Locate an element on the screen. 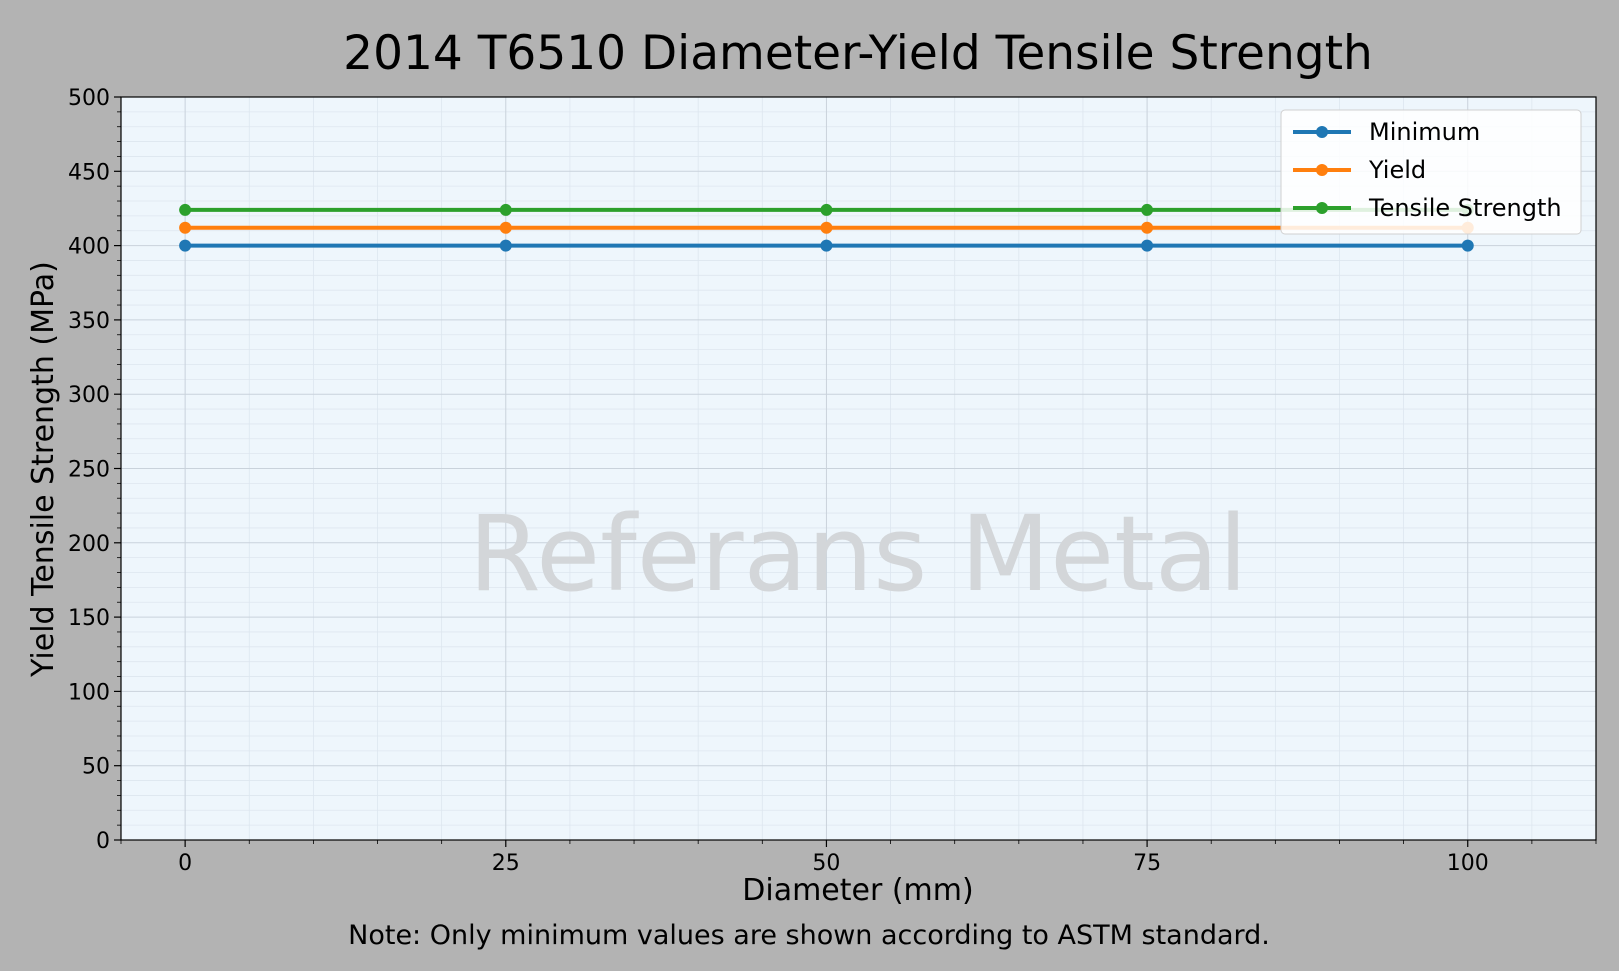  x-tick-label: 0 is located at coordinates (185, 863).